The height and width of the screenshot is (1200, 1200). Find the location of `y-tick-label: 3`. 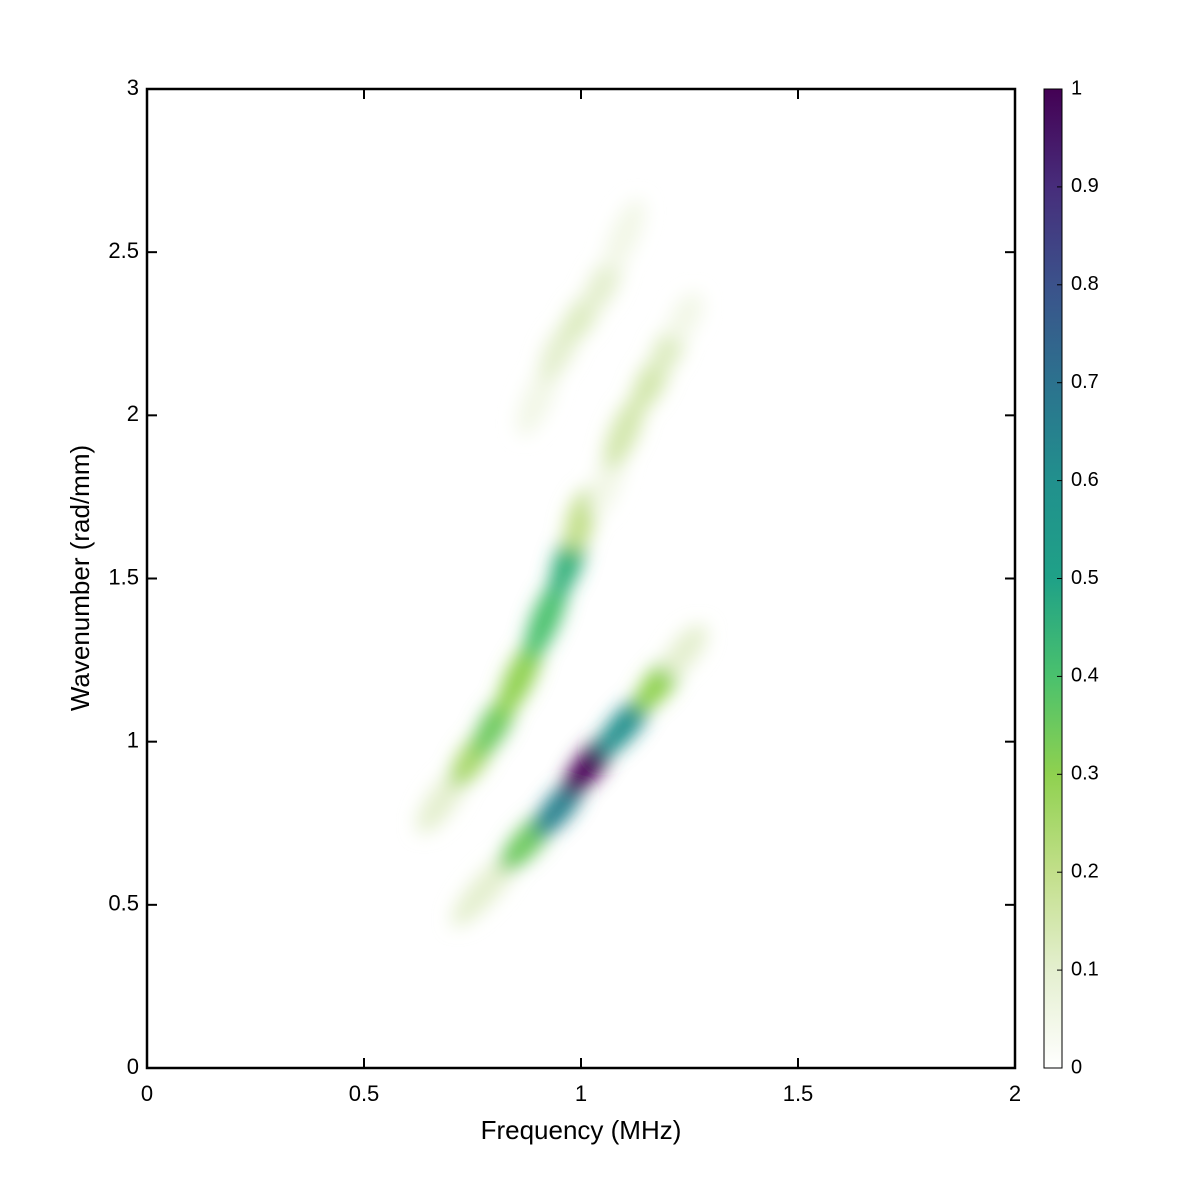

y-tick-label: 3 is located at coordinates (133, 87).